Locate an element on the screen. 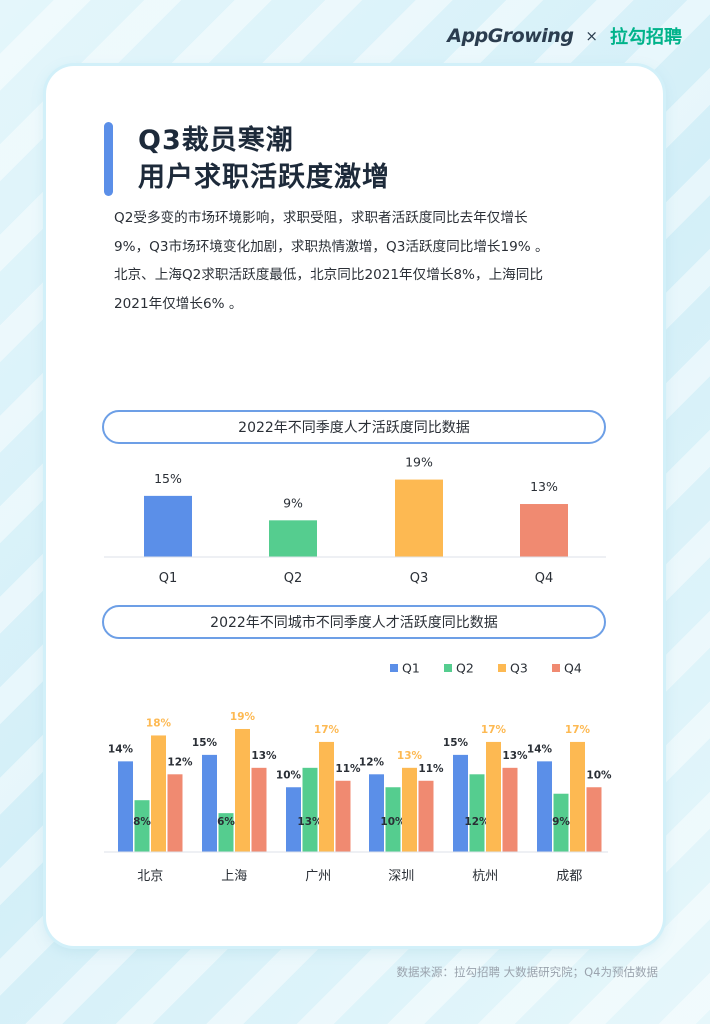 This screenshot has width=710, height=1024. chart1-x-tick-label: Q4 is located at coordinates (544, 578).